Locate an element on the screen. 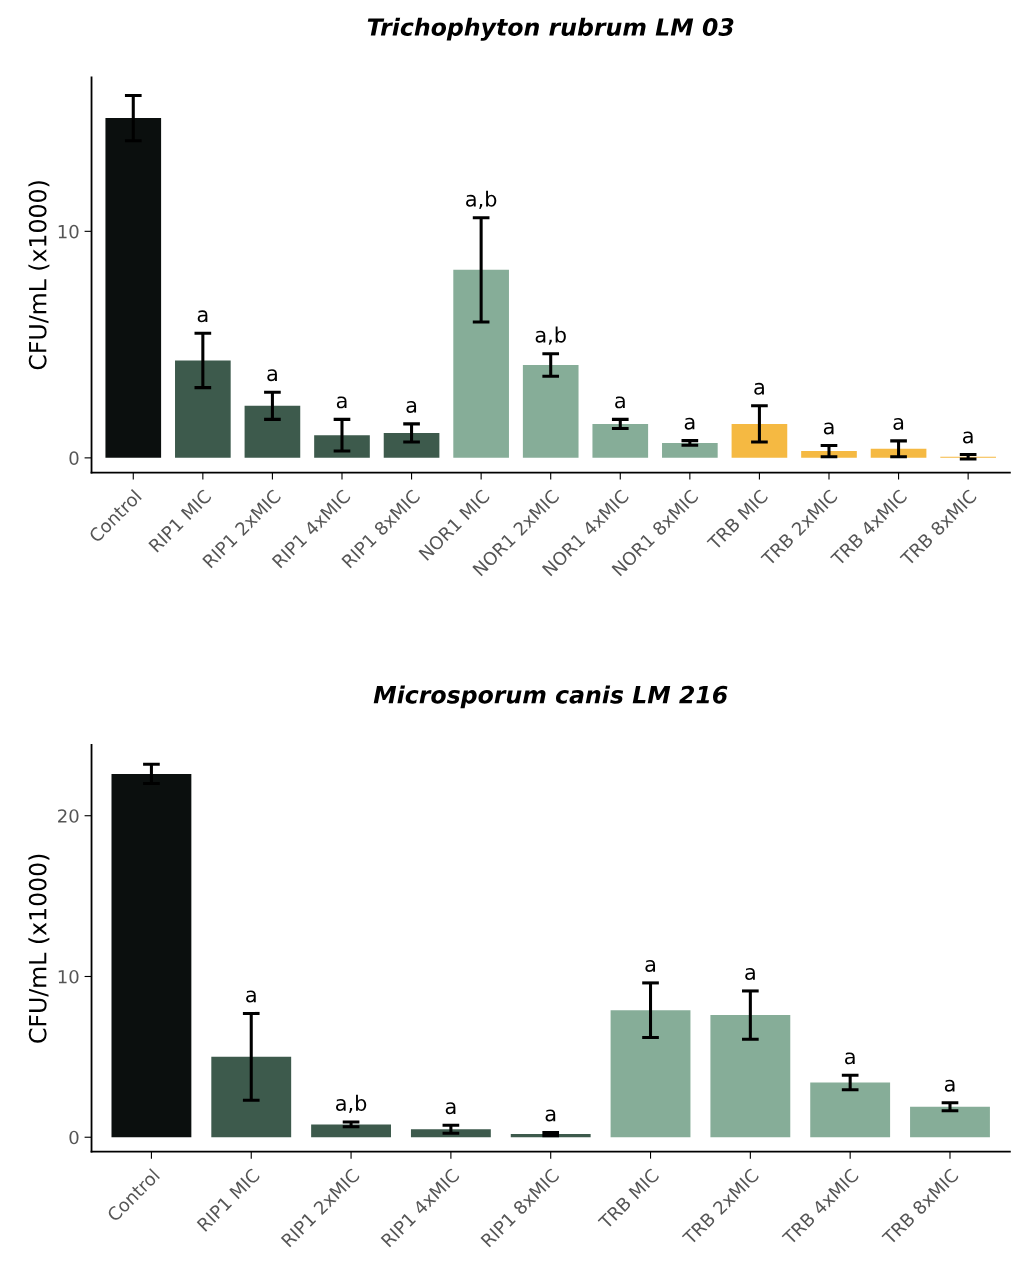 Image resolution: width=1017 pixels, height=1267 pixels. chart-title: Trichophyton rubrum LM 03 is located at coordinates (550, 29).